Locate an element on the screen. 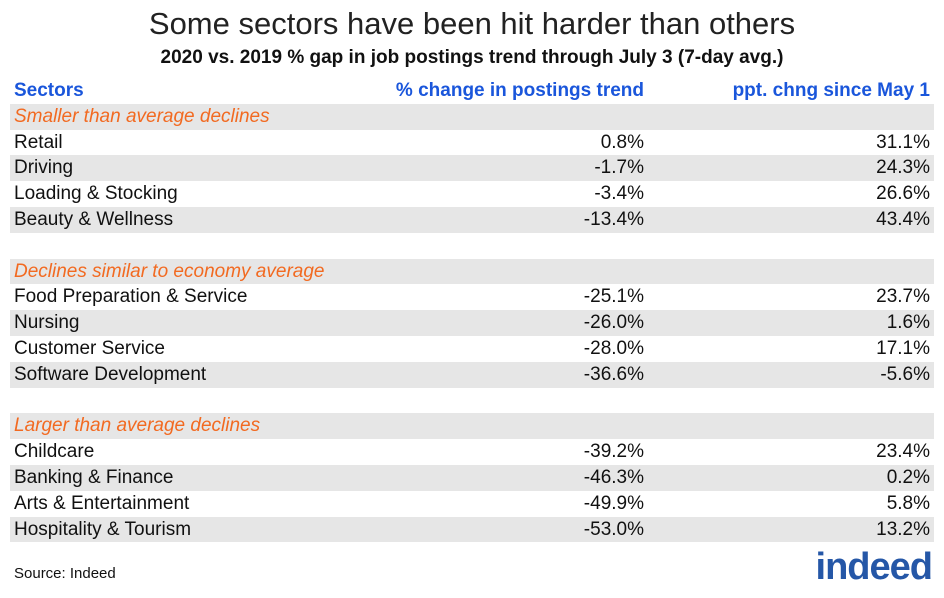 This screenshot has width=944, height=598. change-cell: -53.0% is located at coordinates (613, 529).